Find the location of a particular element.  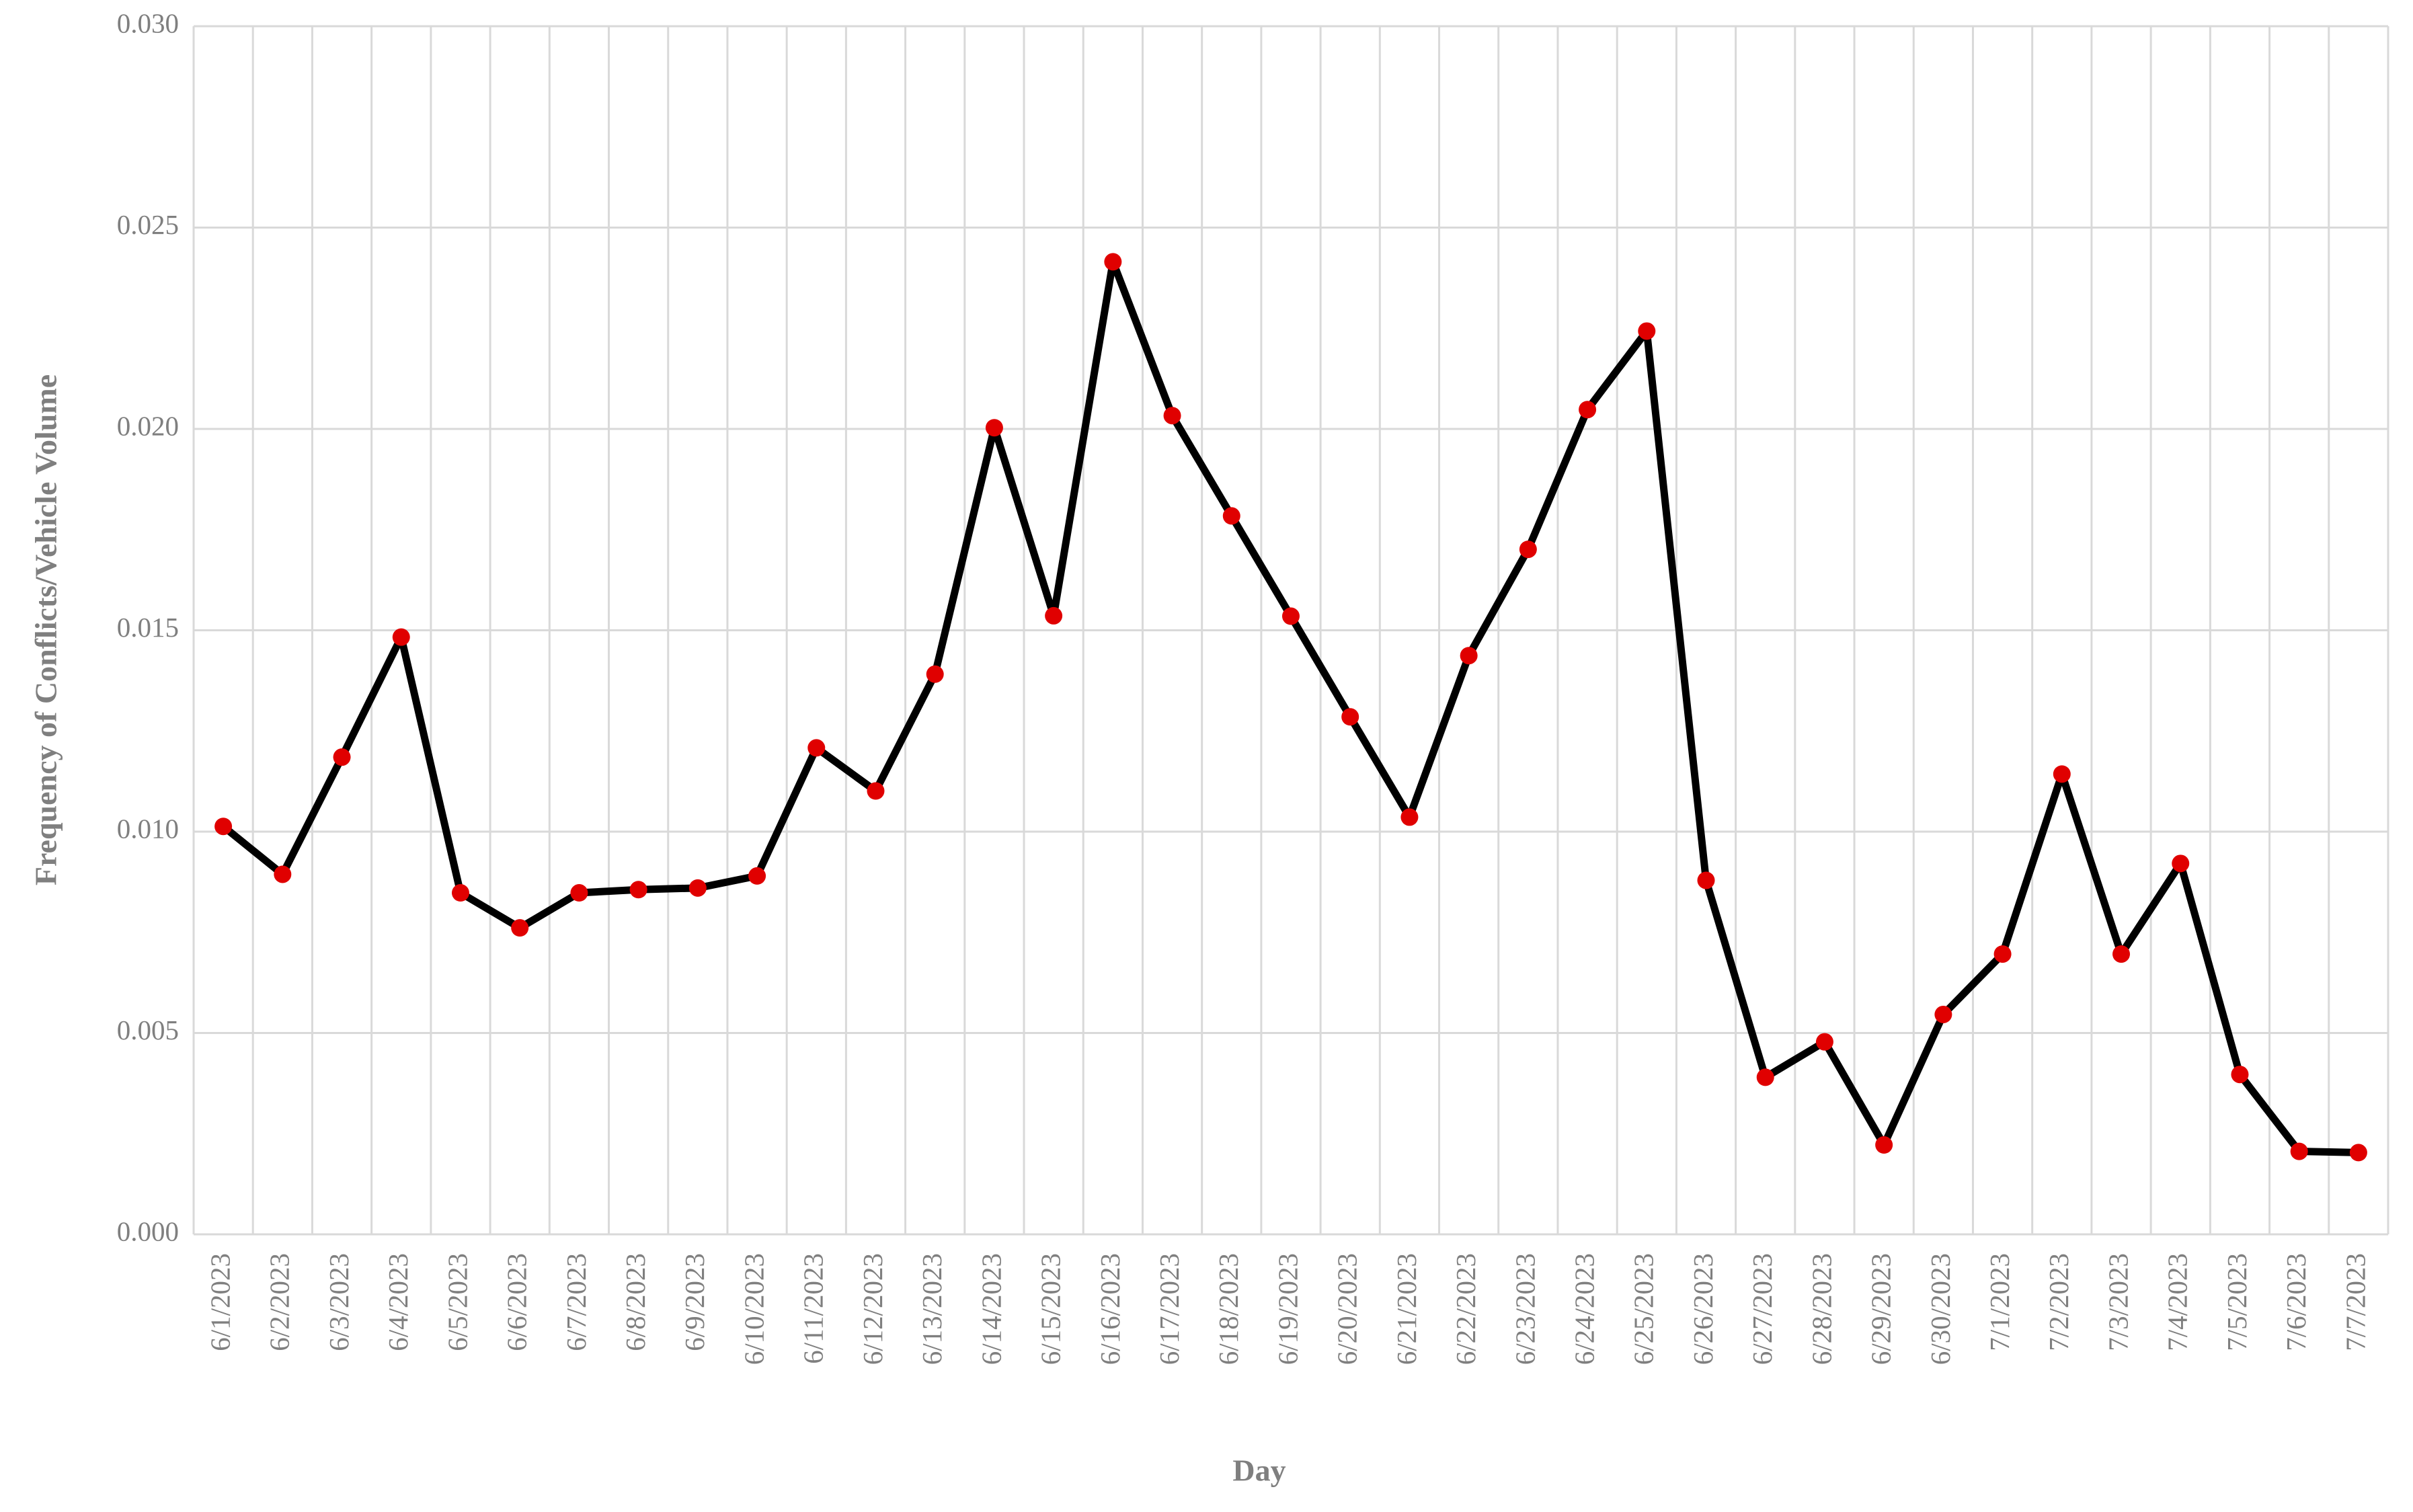

x-tick-label: 6/7/2023 is located at coordinates (576, 1302).